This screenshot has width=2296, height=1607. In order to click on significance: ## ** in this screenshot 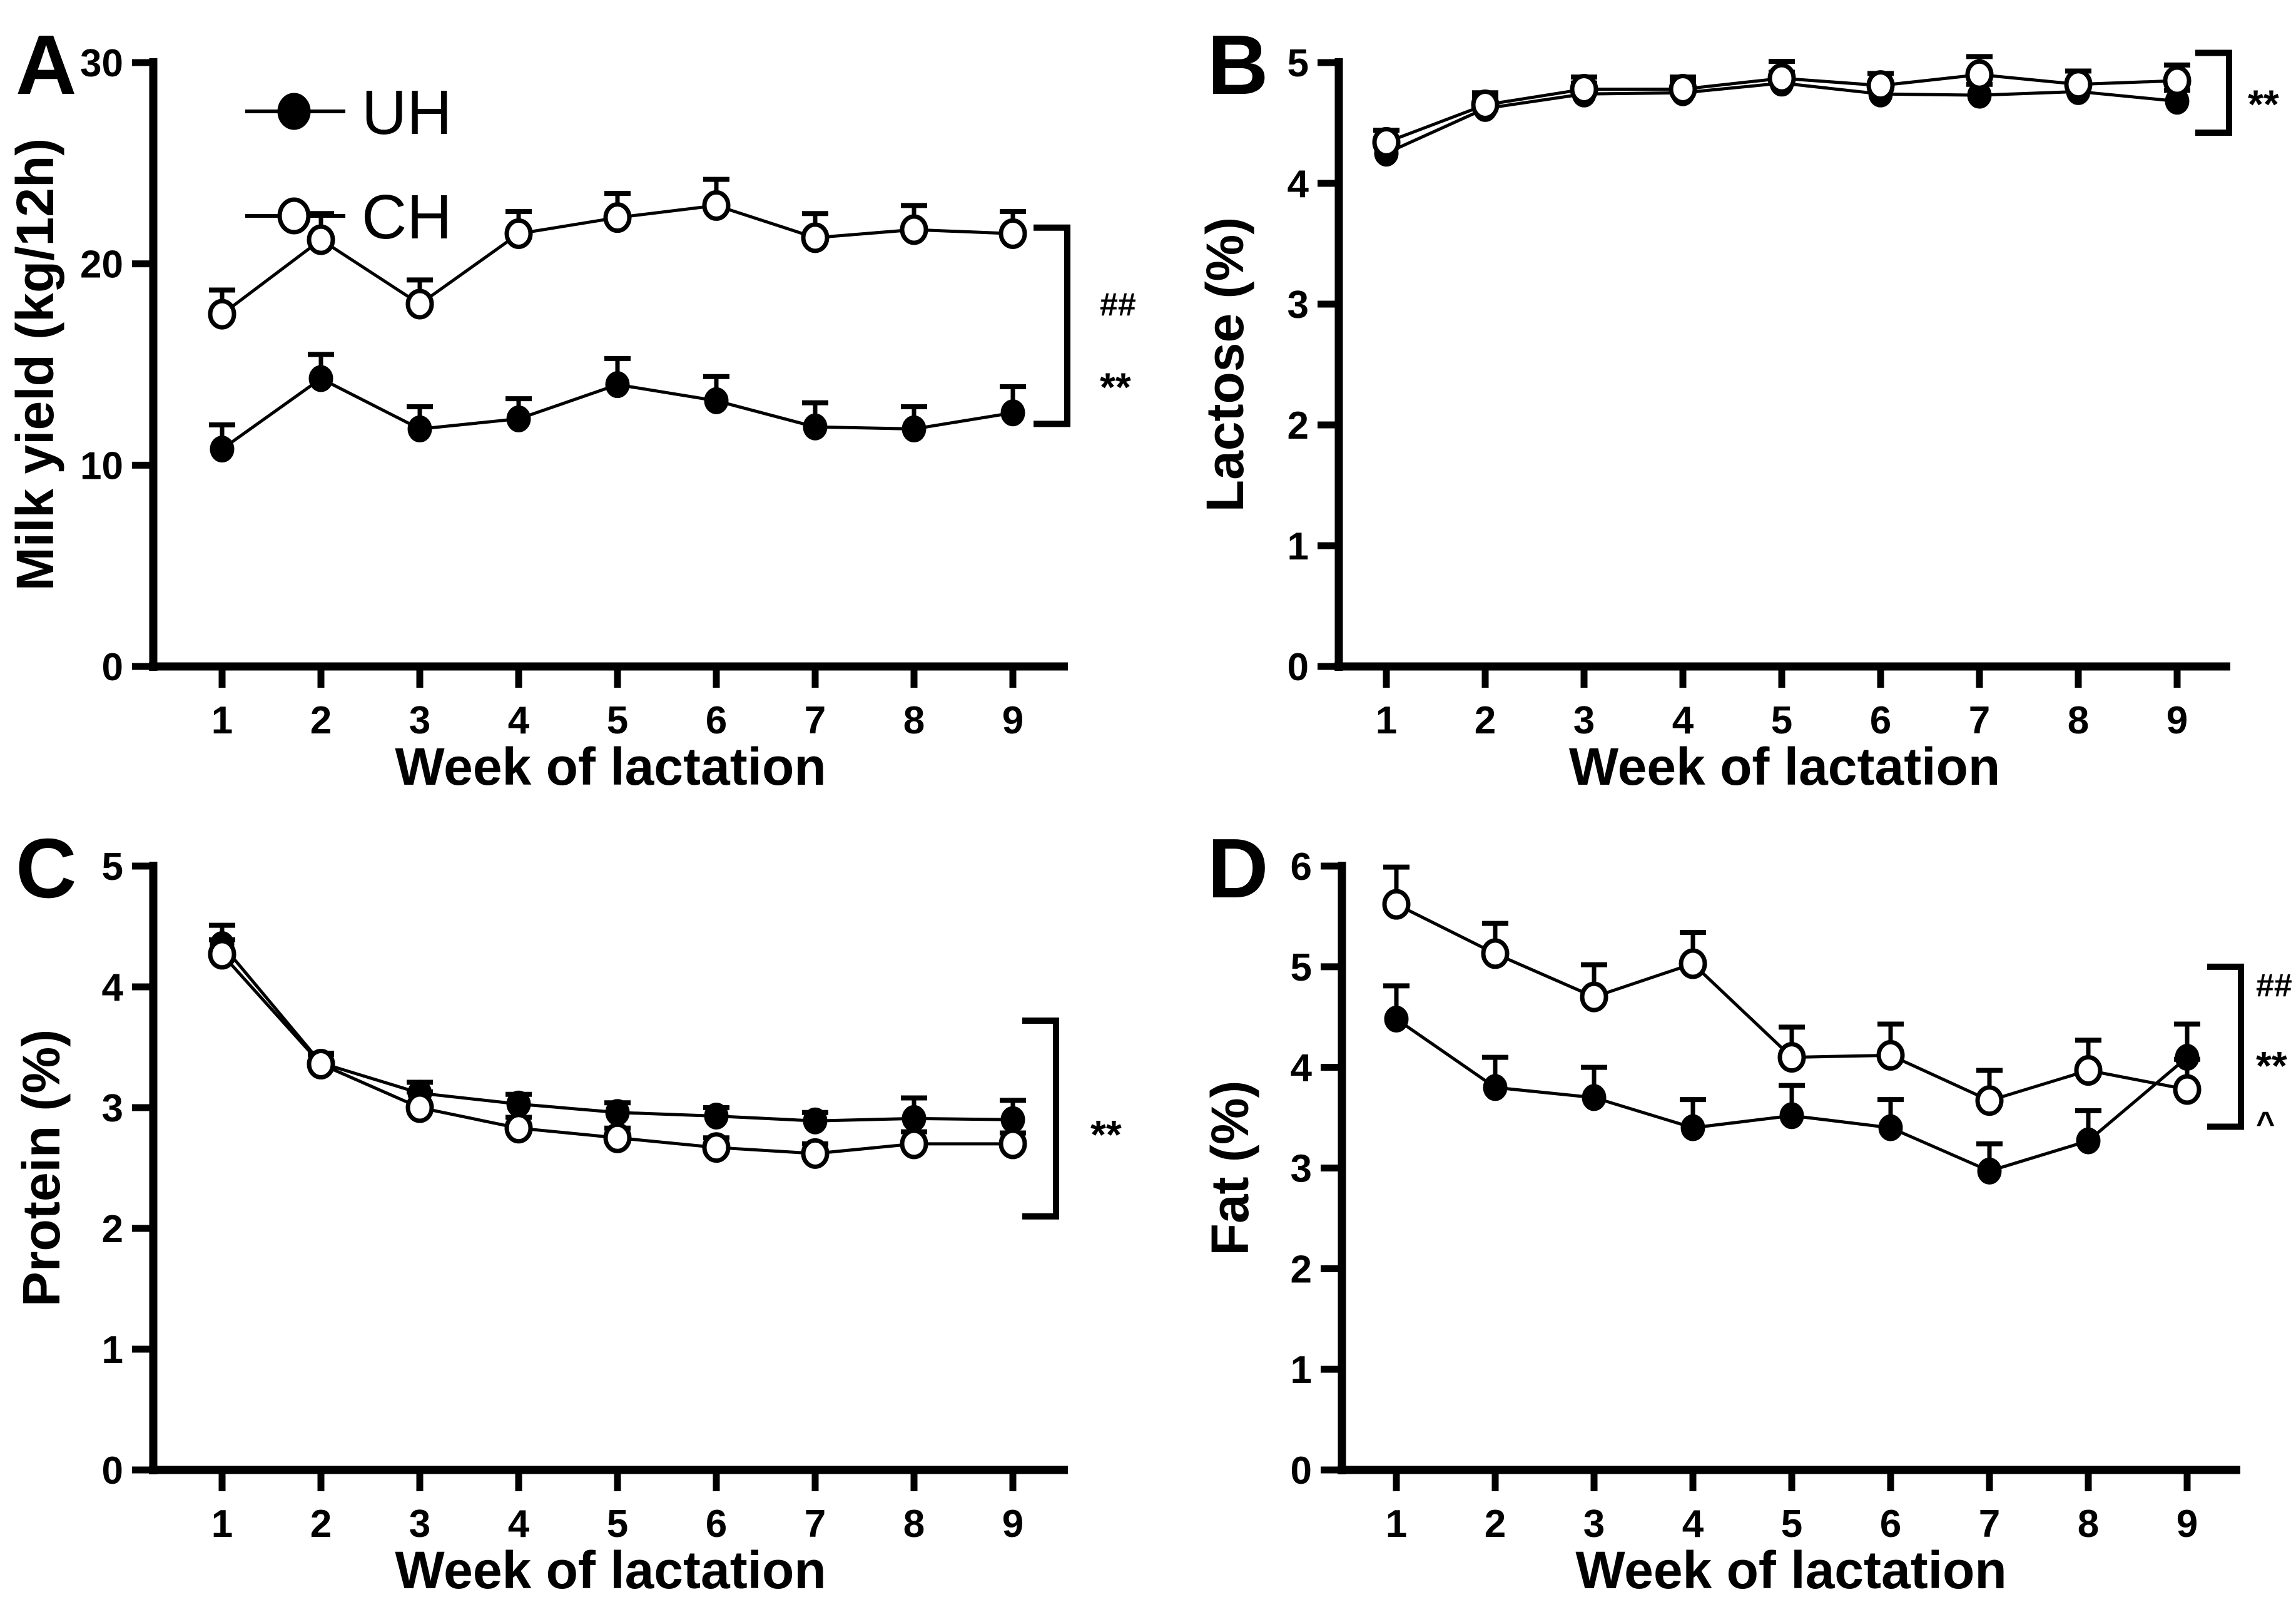, I will do `click(1085, 325)`.